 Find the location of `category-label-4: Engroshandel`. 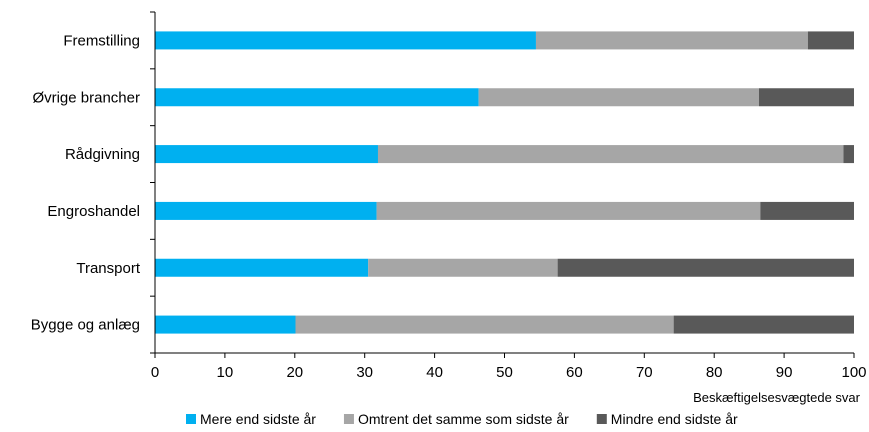

category-label-4: Engroshandel is located at coordinates (93, 211).